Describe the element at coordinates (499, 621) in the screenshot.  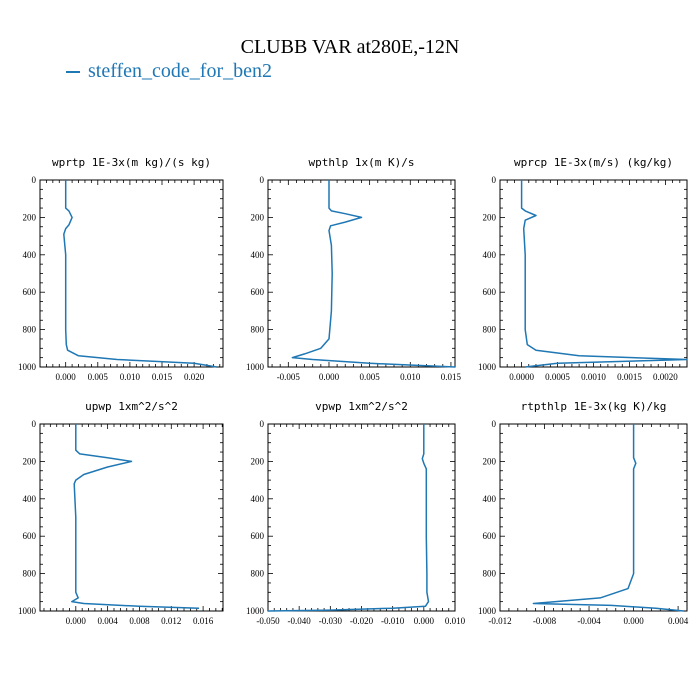
I see `x-tick-label: -0.012` at that location.